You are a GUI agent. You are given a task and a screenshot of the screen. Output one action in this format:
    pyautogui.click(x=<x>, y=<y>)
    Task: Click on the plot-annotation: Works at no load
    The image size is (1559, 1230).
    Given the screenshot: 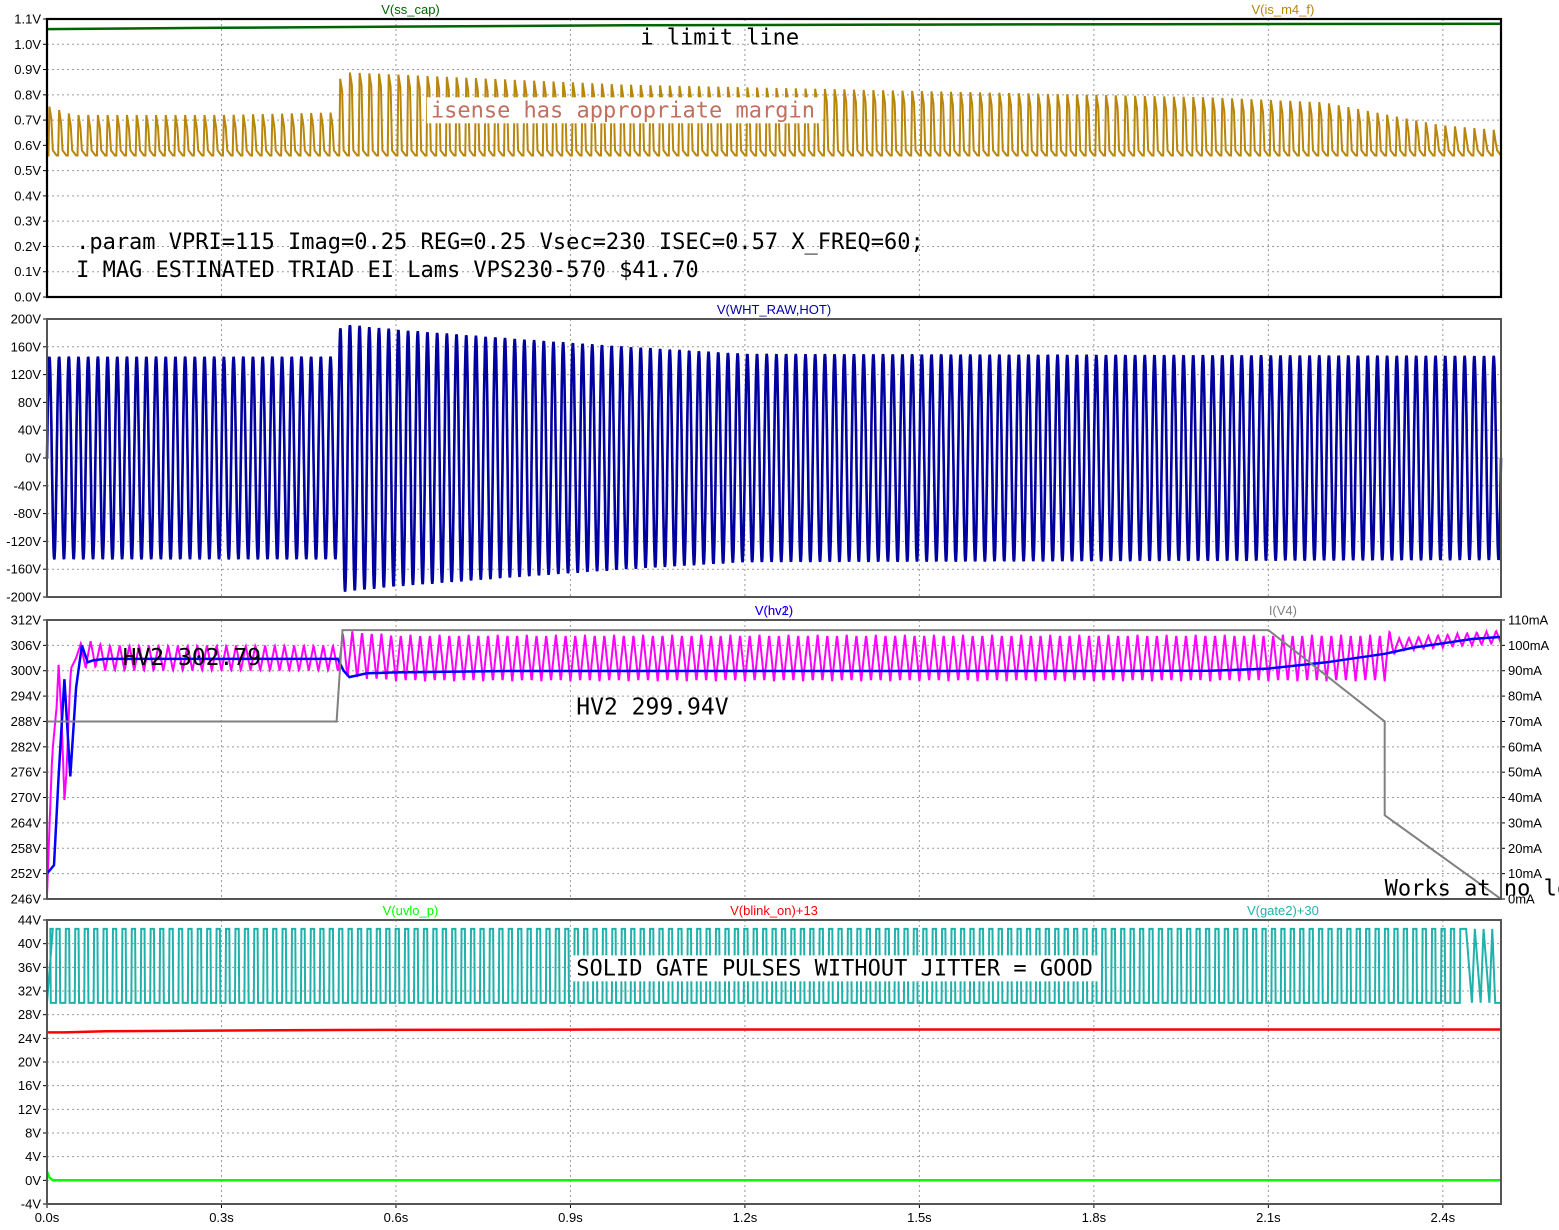 What is the action you would take?
    pyautogui.click(x=1472, y=889)
    